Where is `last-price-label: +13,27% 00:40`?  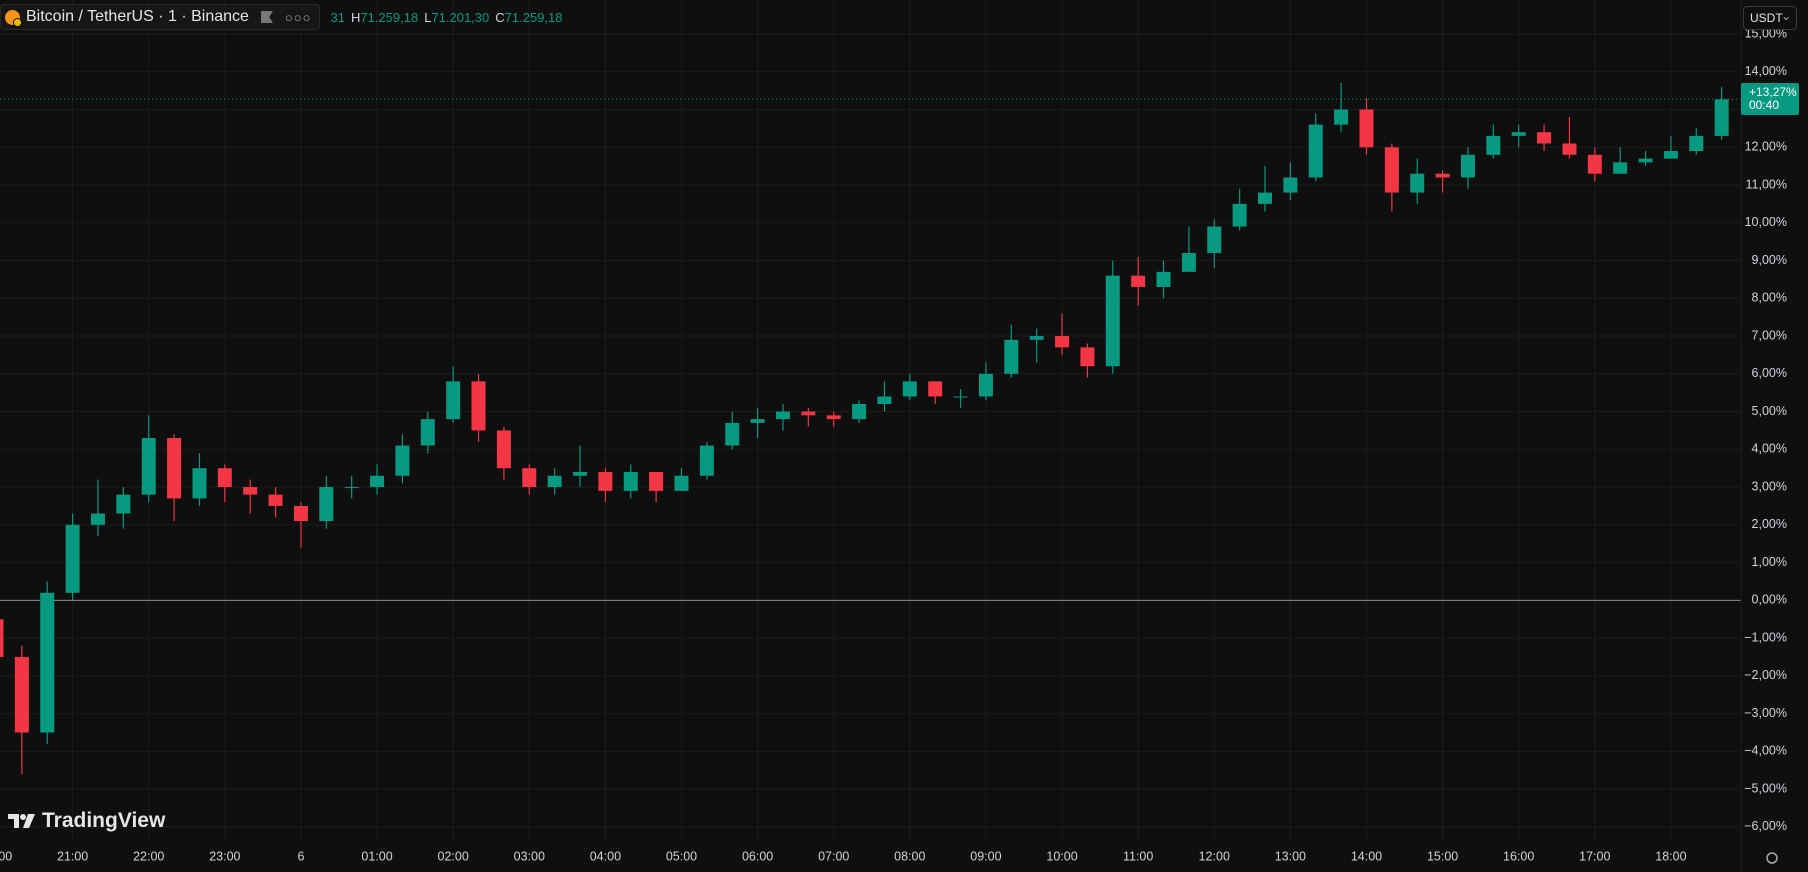 last-price-label: +13,27% 00:40 is located at coordinates (1770, 99).